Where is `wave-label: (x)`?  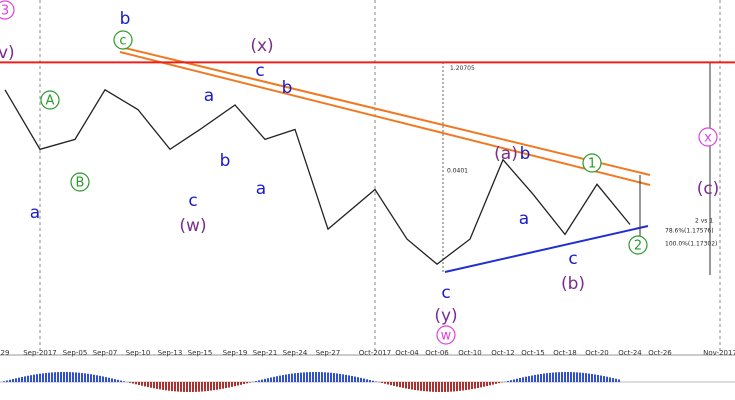
wave-label: (x) is located at coordinates (261, 46).